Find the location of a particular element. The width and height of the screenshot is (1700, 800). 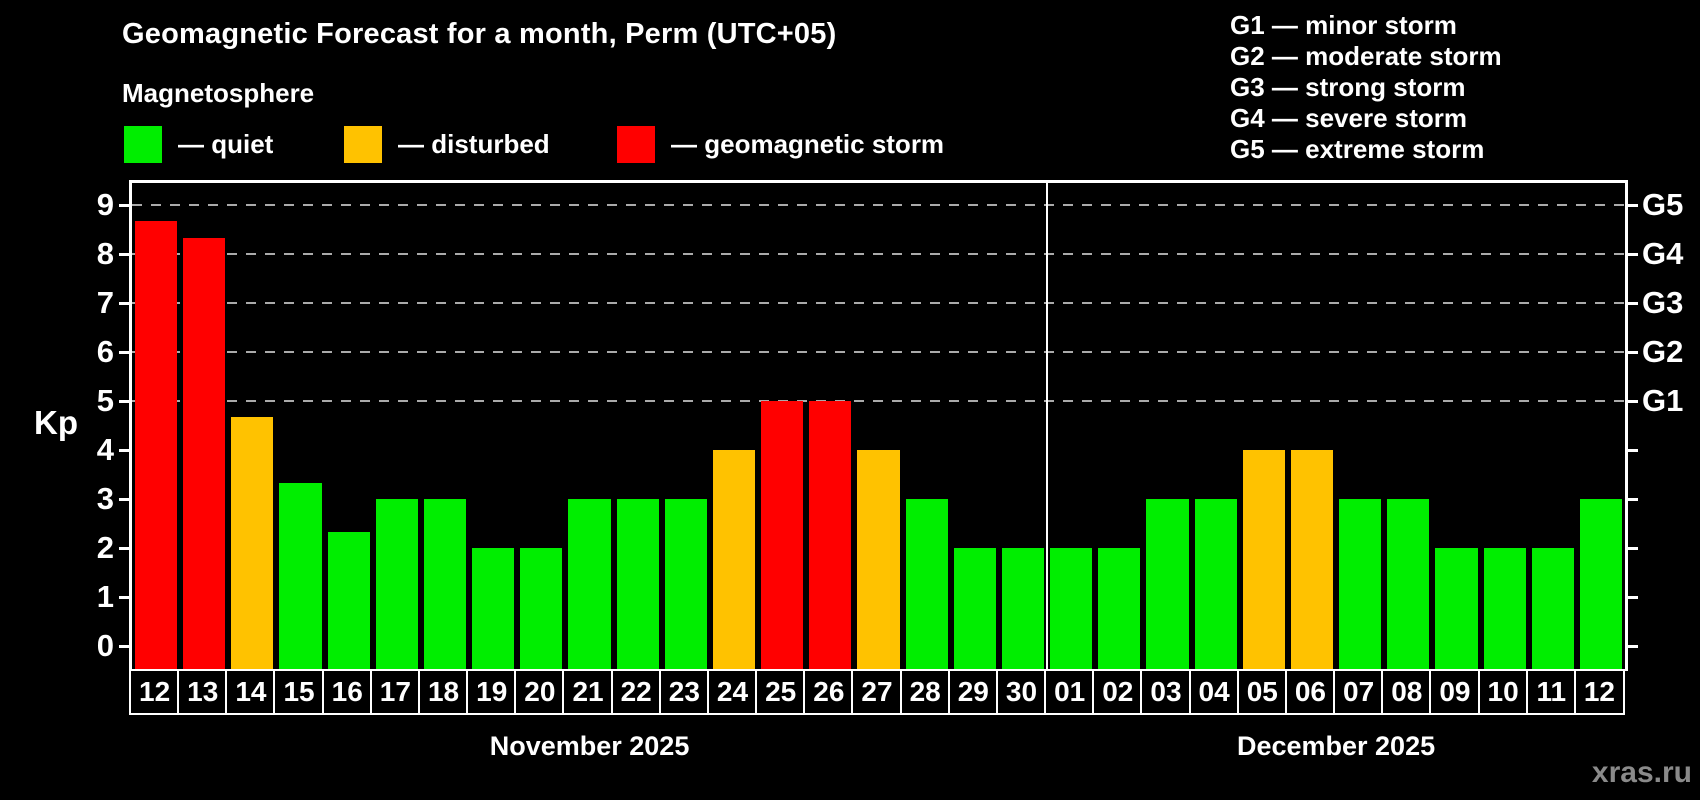

day-label: 10 is located at coordinates (1503, 692).